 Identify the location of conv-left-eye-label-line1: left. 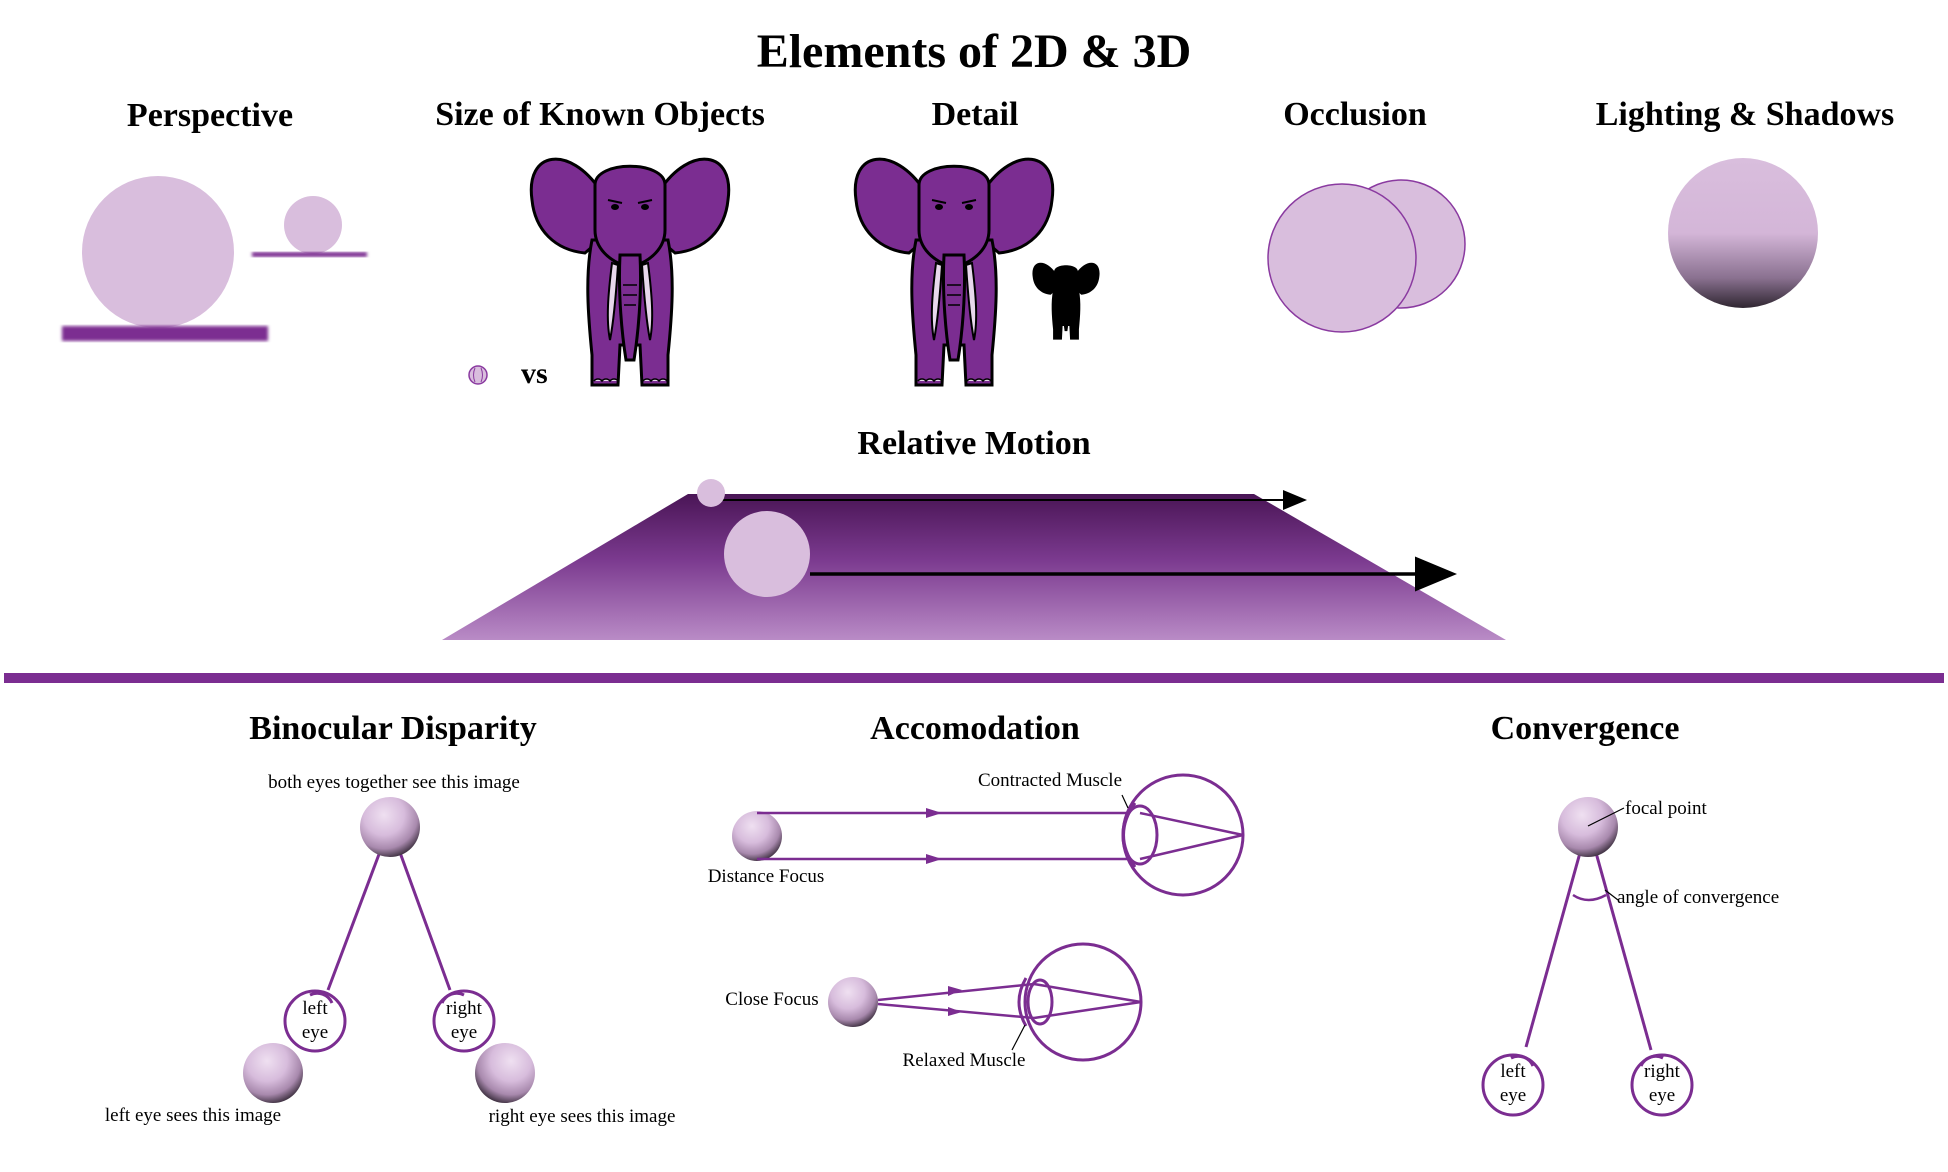
(1513, 1071).